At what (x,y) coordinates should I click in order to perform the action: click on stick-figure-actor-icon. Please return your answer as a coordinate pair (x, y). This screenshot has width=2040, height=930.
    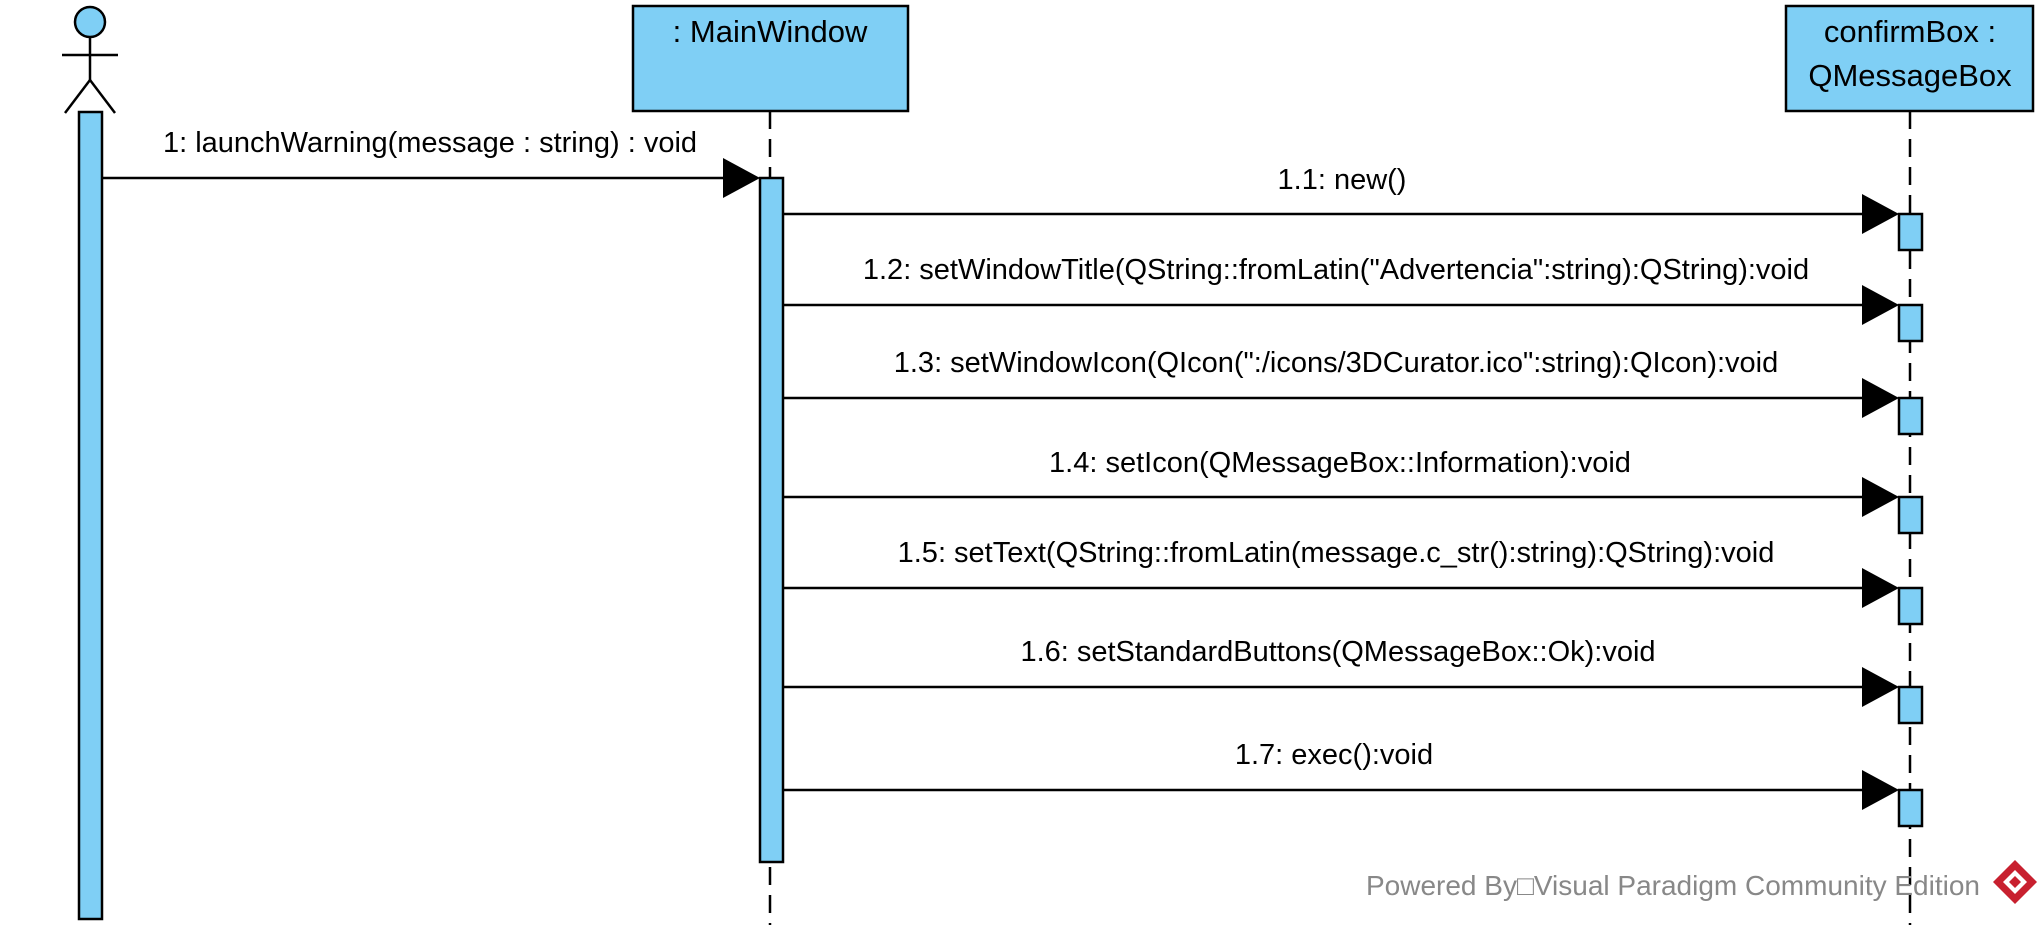
    Looking at the image, I should click on (90, 59).